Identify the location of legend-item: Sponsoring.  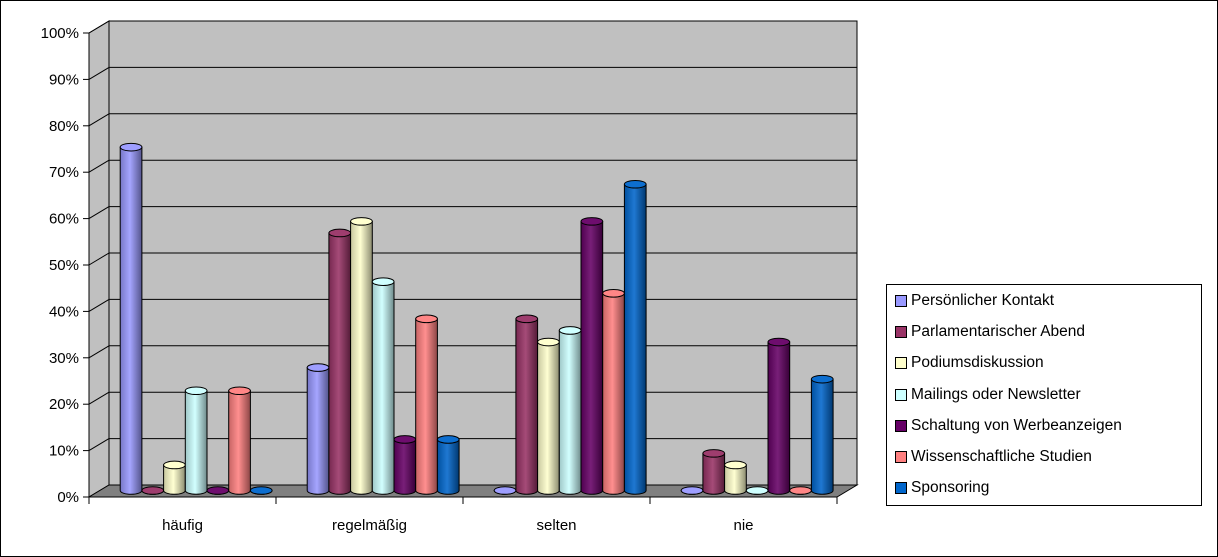
(942, 488).